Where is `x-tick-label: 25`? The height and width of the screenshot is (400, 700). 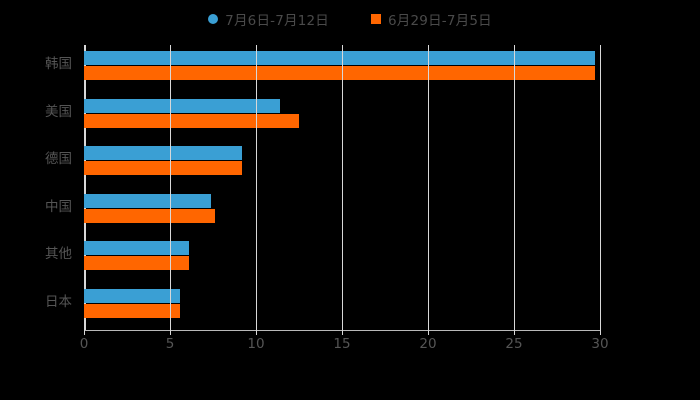 x-tick-label: 25 is located at coordinates (514, 344).